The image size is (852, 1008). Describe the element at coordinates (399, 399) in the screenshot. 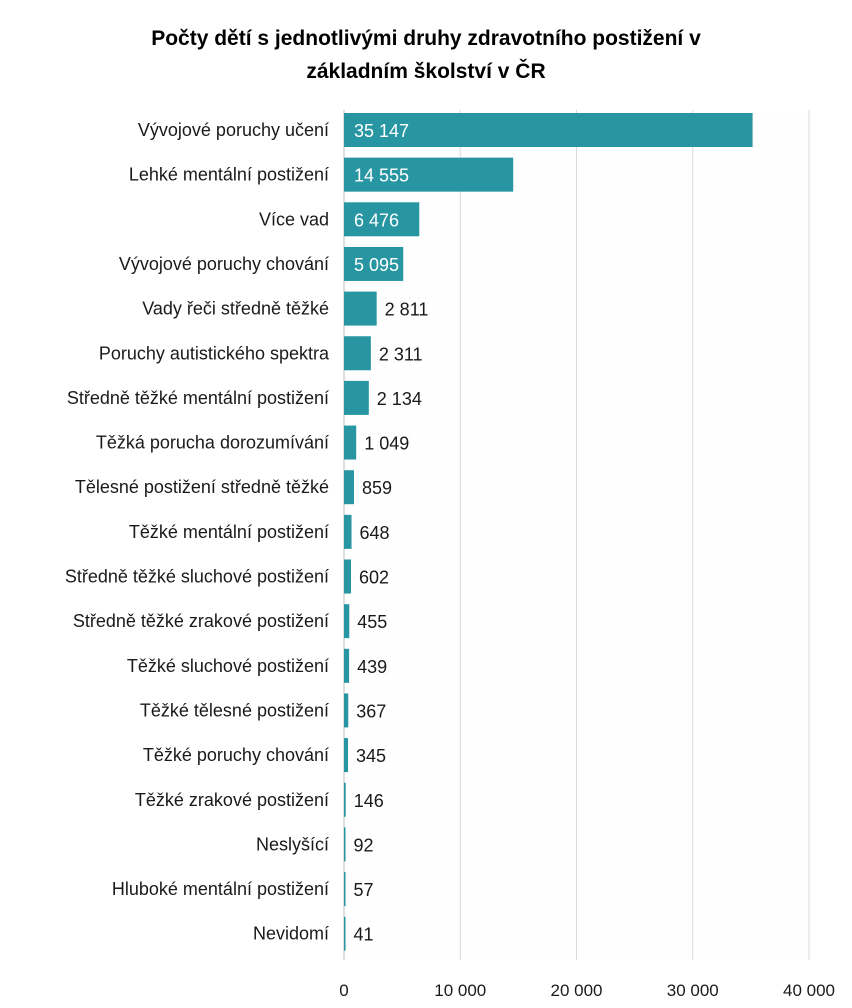

I see `value-label: 2 134` at that location.